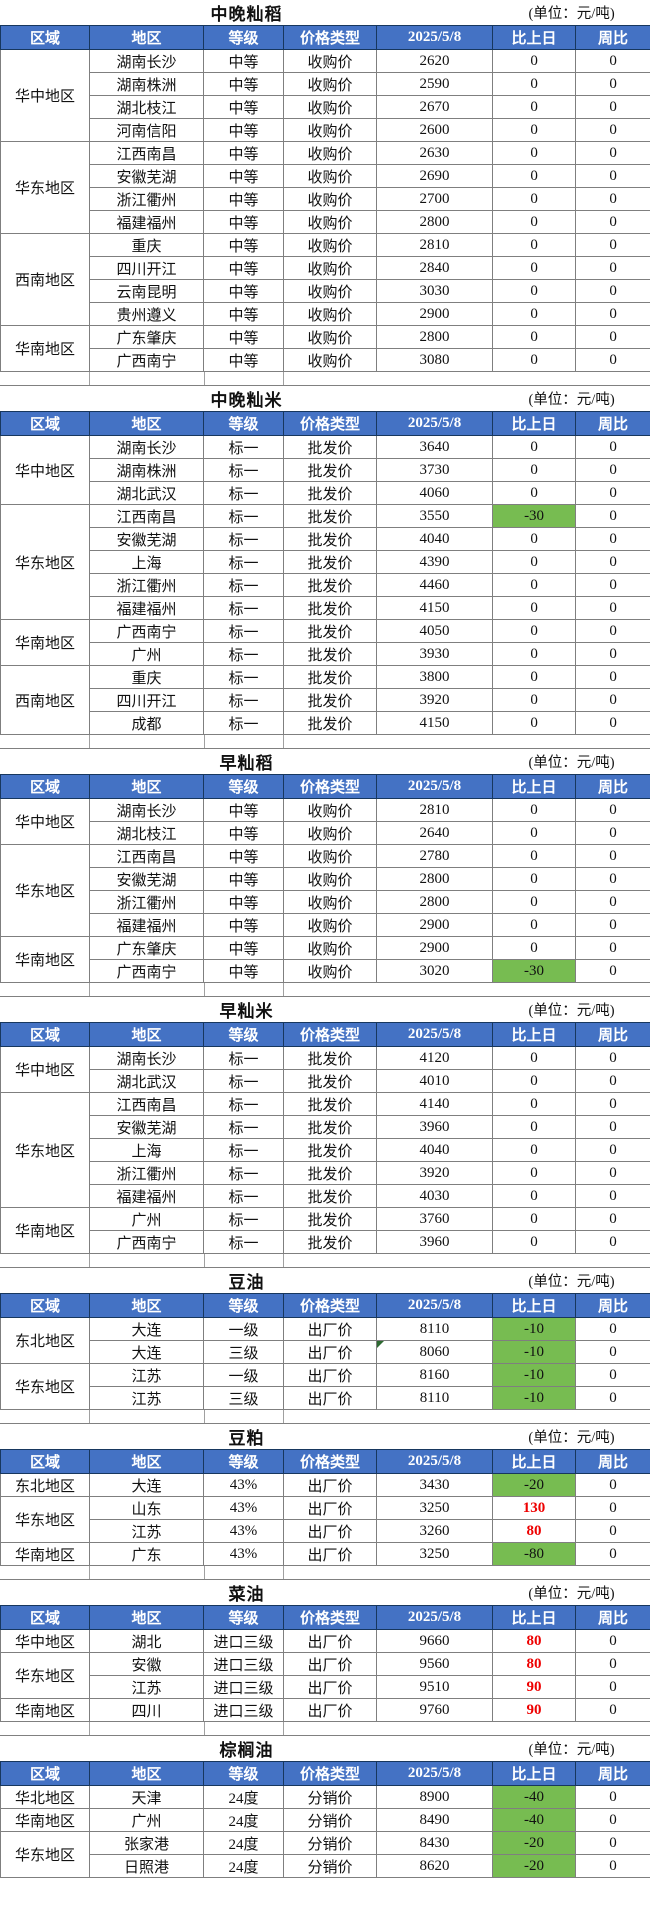  Describe the element at coordinates (534, 1797) in the screenshot. I see `day-change-cell: -40` at that location.